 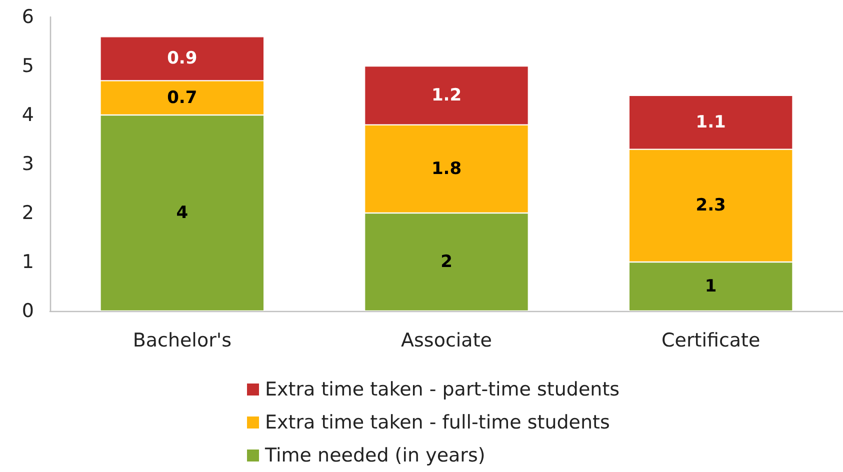 What do you see at coordinates (182, 341) in the screenshot?
I see `x-tick-label: Bachelor's` at bounding box center [182, 341].